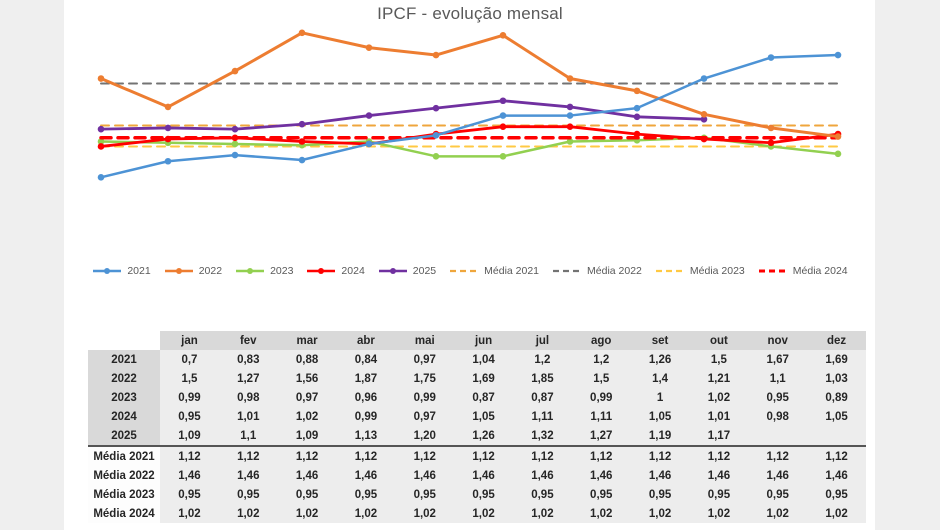 This screenshot has width=940, height=530. I want to click on data-point-2025-mai, so click(369, 115).